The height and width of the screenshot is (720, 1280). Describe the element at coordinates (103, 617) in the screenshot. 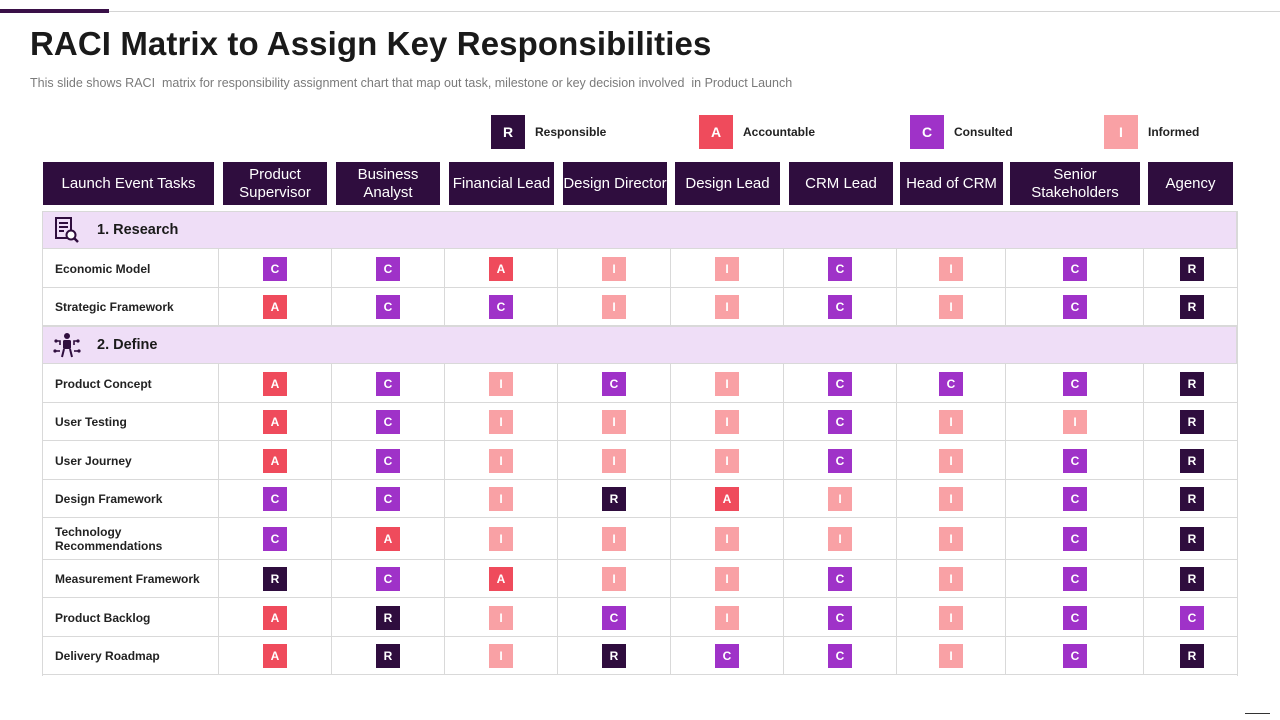

I see `task-label: Product Backlog` at that location.